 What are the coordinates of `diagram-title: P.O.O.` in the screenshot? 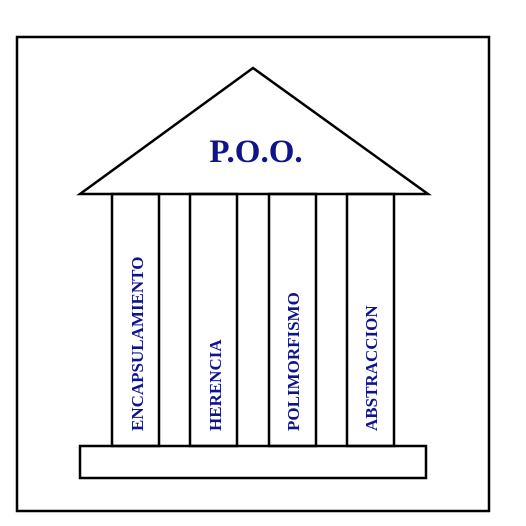 It's located at (255, 152).